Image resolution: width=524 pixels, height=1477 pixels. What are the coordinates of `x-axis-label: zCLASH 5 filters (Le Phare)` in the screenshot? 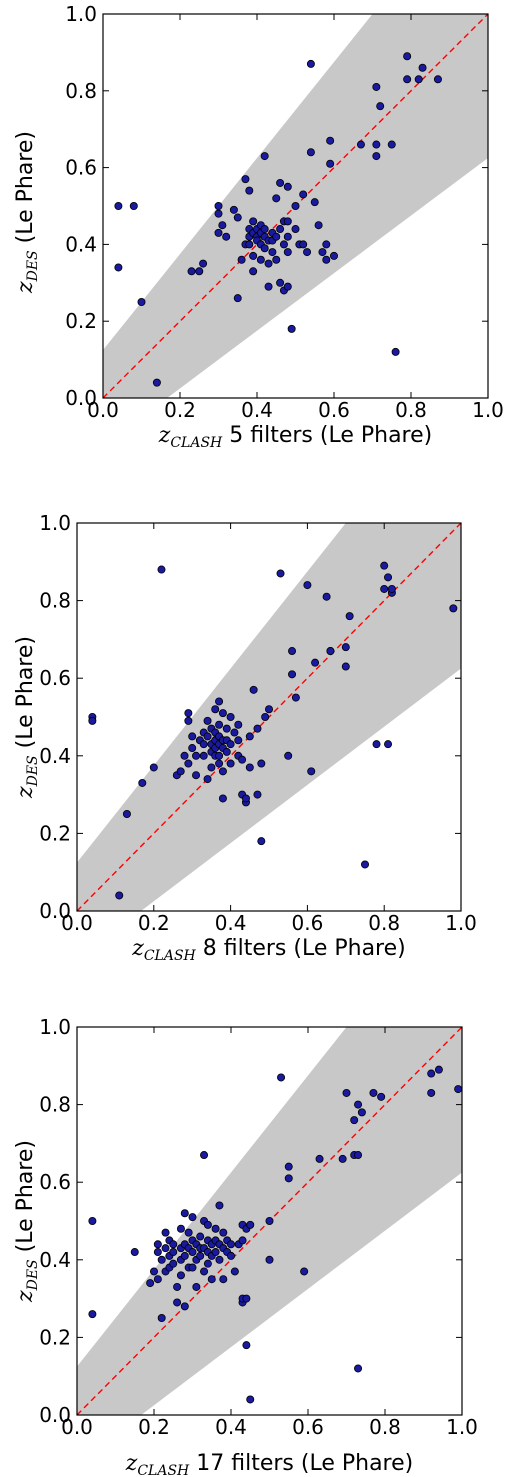 It's located at (295, 437).